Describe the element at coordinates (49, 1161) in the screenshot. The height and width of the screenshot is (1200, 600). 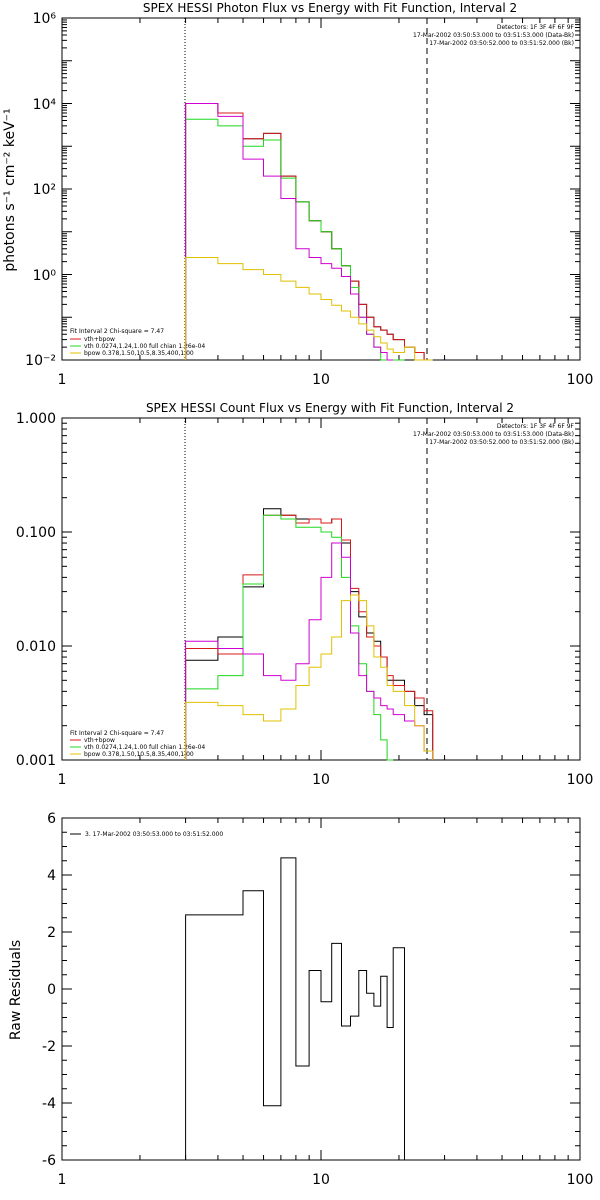
I see `residuals-y-tick-m6: -6` at that location.